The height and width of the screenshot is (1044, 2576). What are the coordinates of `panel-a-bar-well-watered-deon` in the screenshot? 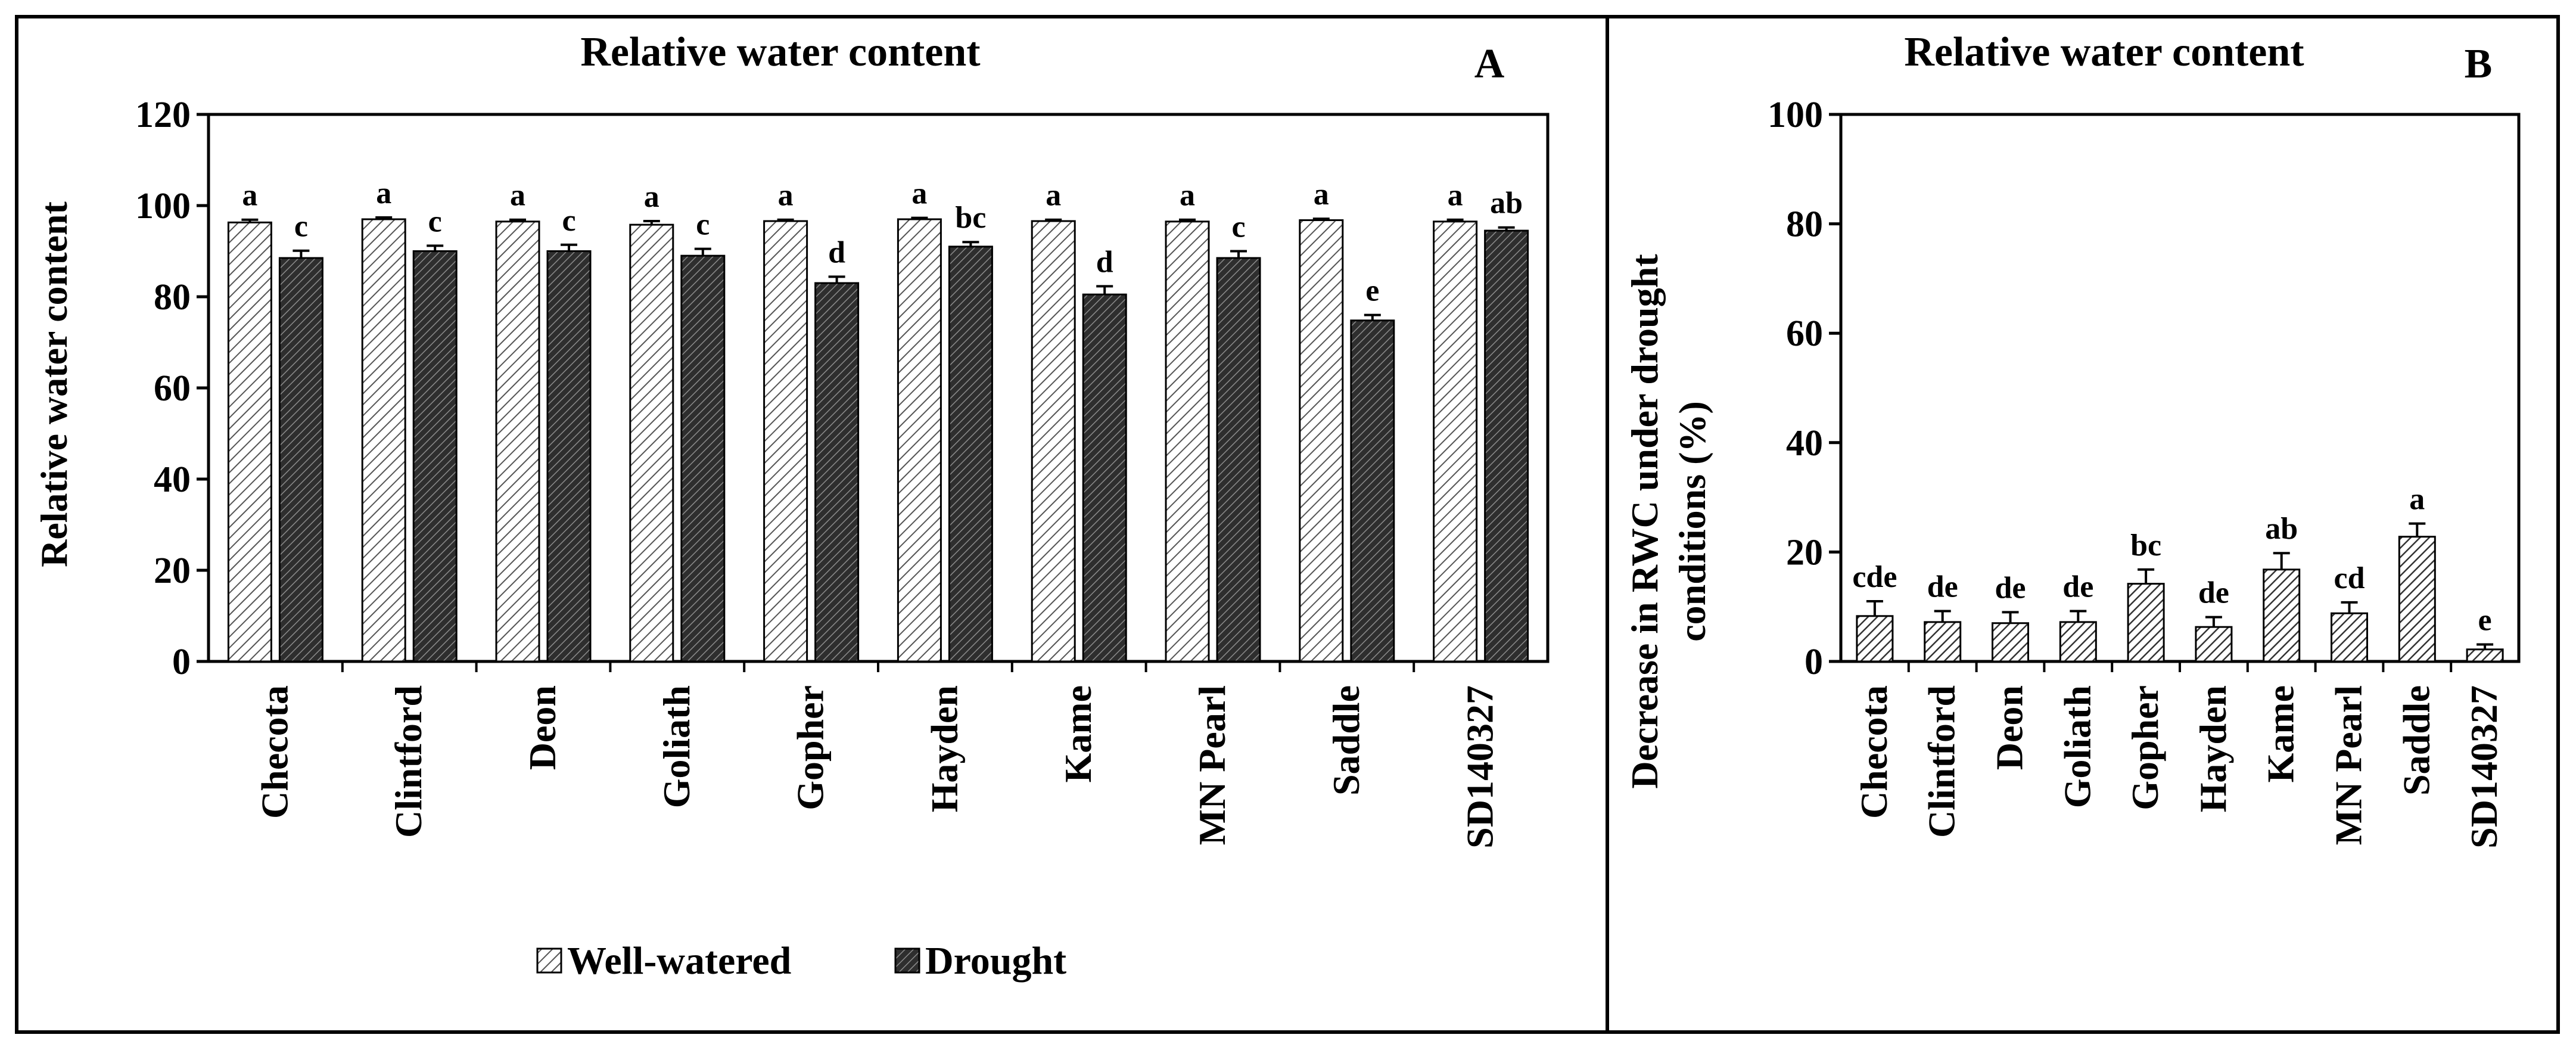 It's located at (517, 442).